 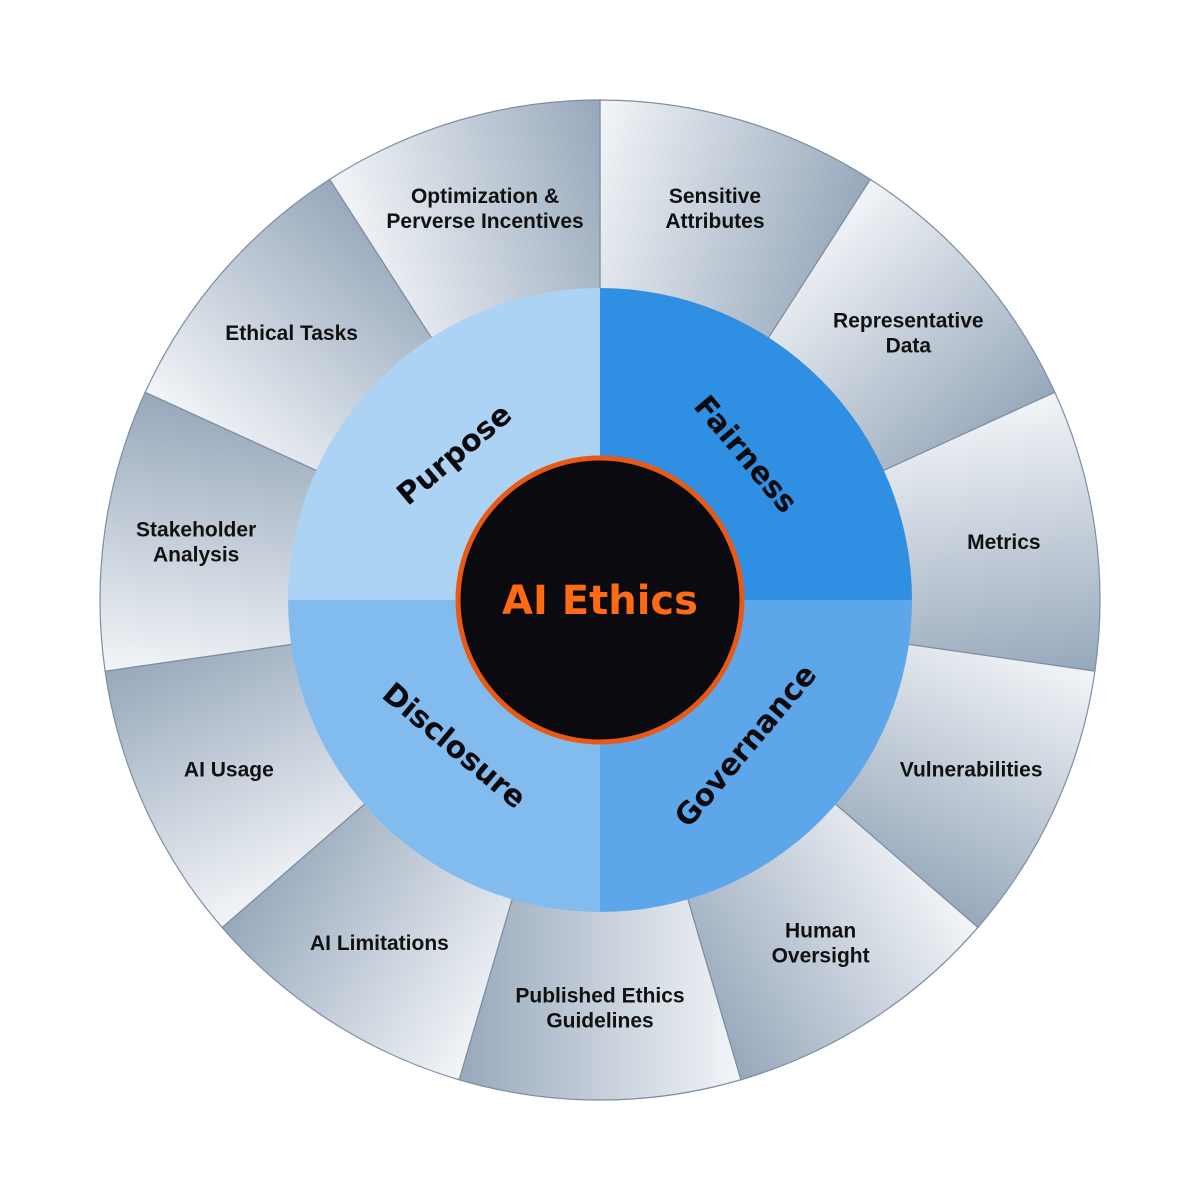 What do you see at coordinates (196, 554) in the screenshot?
I see `segment-label-stakeholder-analysis-line-2: Analysis` at bounding box center [196, 554].